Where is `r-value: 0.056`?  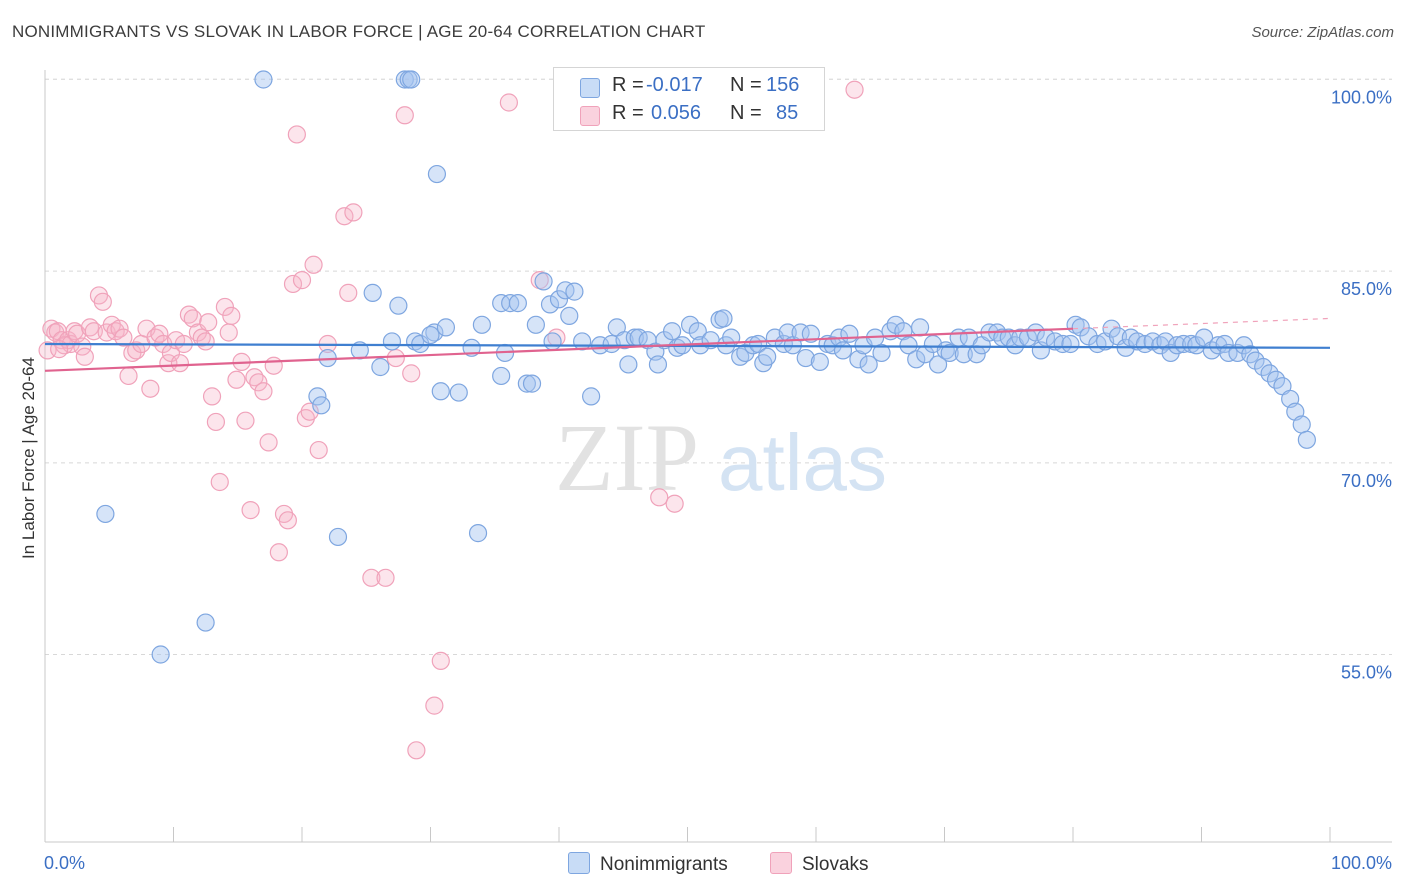
r-value: 0.056 is located at coordinates (676, 113).